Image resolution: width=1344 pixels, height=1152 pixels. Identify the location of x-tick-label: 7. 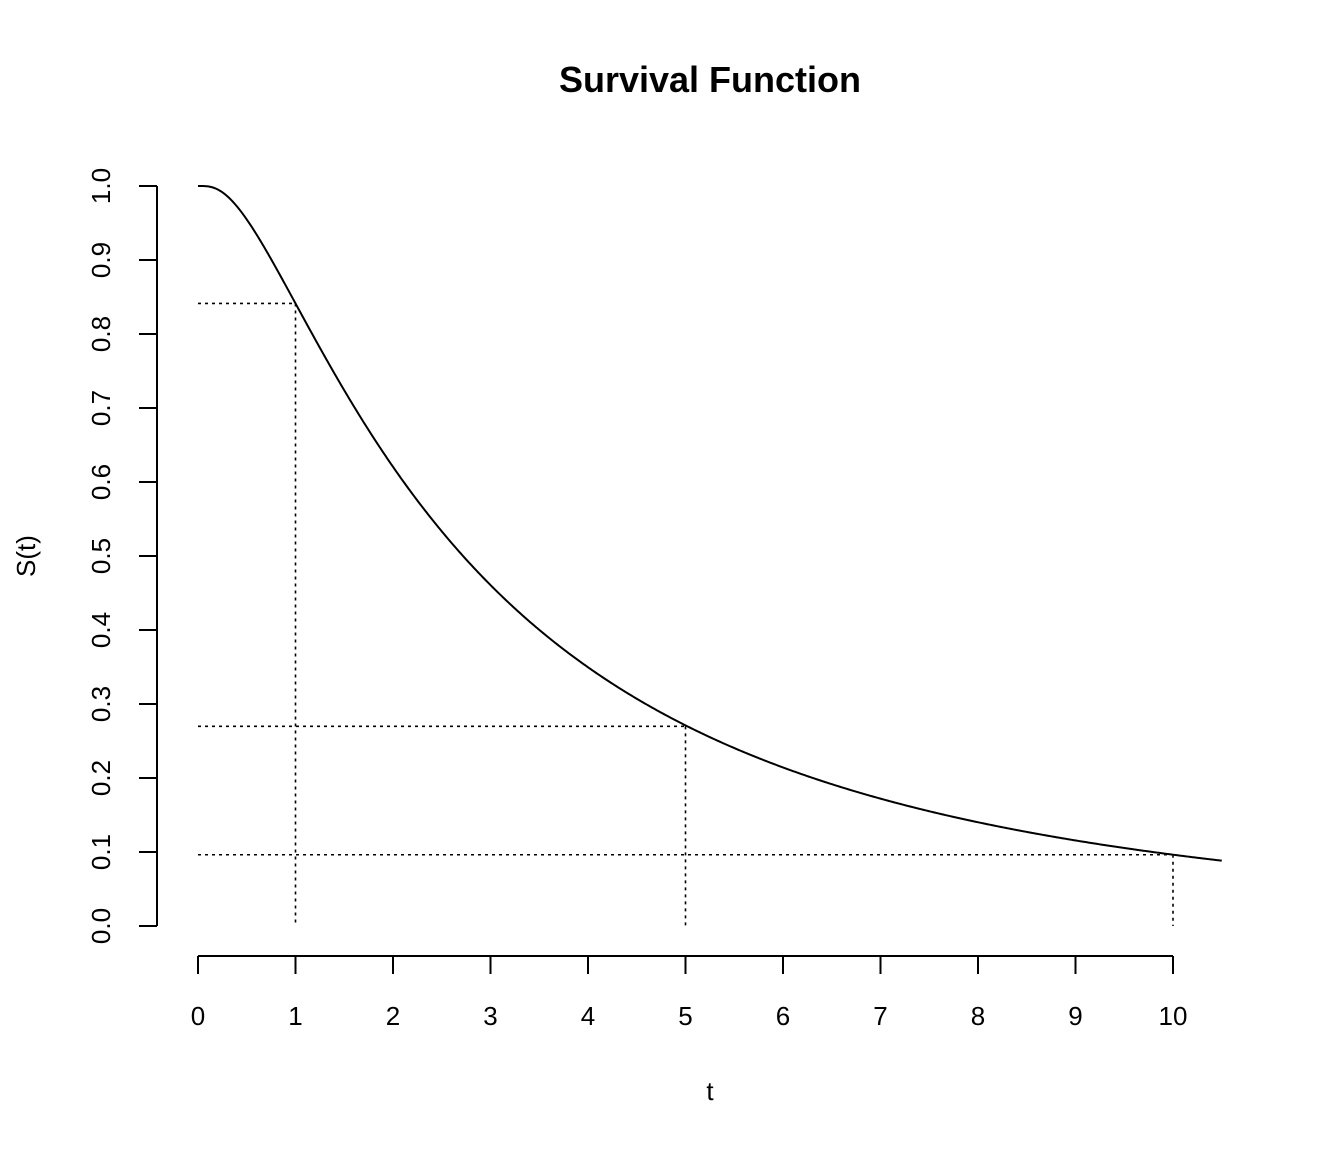
(880, 1016).